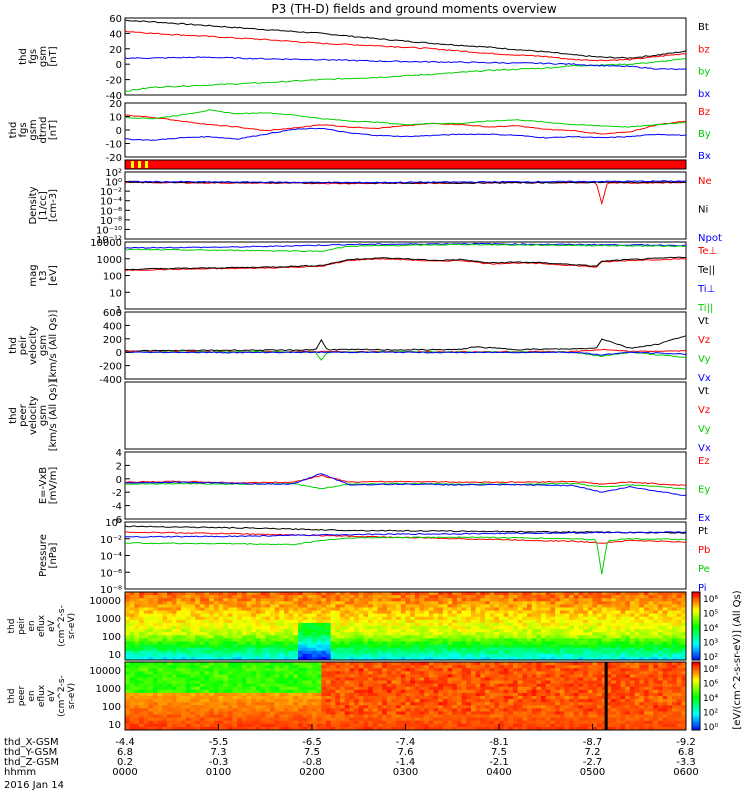 This screenshot has width=750, height=800. Describe the element at coordinates (117, 520) in the screenshot. I see `y-tick-label: -6` at that location.